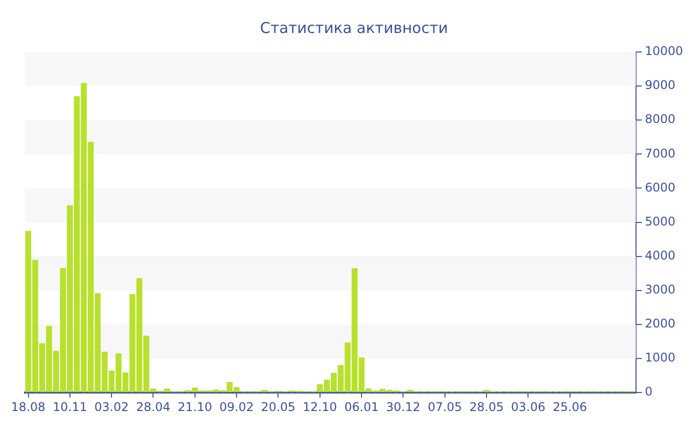 The height and width of the screenshot is (430, 700). What do you see at coordinates (236, 407) in the screenshot?
I see `x-tick-label: 09.02` at bounding box center [236, 407].